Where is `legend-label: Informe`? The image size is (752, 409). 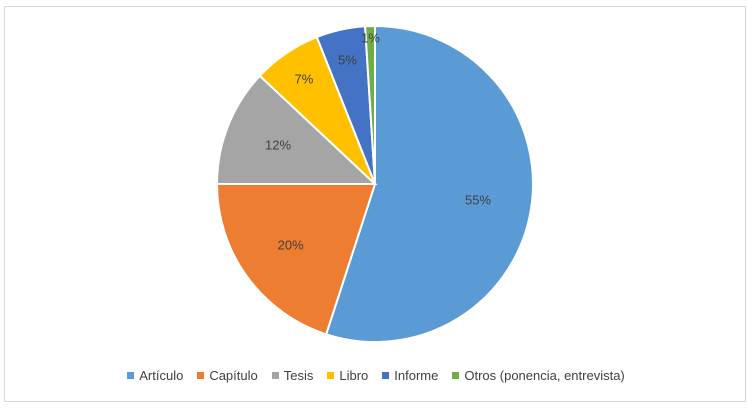 legend-label: Informe is located at coordinates (416, 375).